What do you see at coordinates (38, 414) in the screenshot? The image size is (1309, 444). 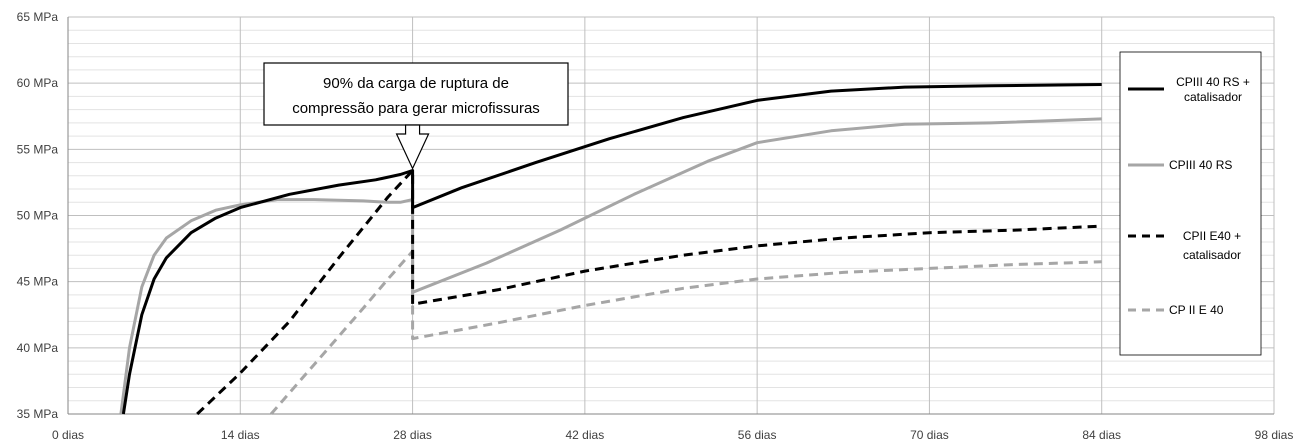 I see `y-tick-label: 35 MPa` at bounding box center [38, 414].